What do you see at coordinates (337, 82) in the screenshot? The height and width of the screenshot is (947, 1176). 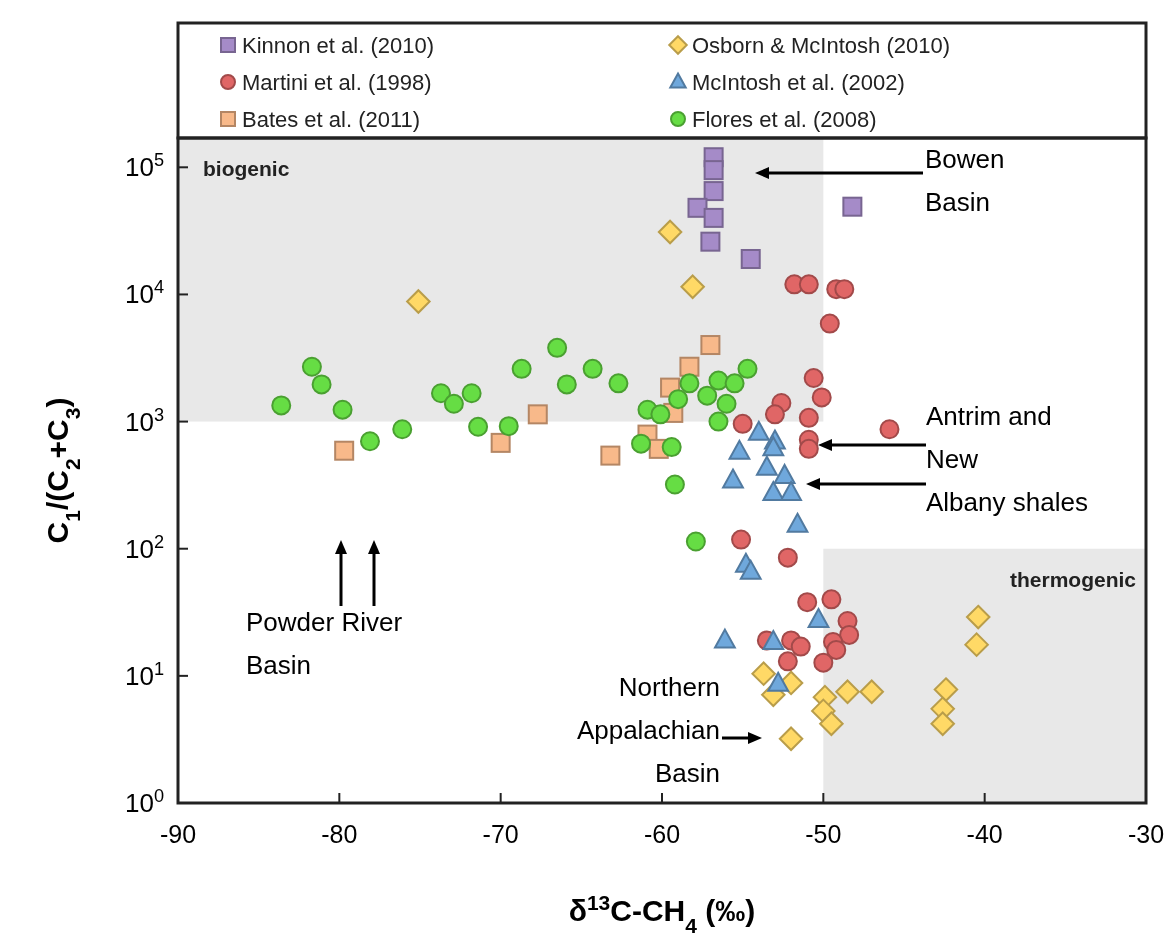 I see `legend-label: Martini et al. (1998)` at bounding box center [337, 82].